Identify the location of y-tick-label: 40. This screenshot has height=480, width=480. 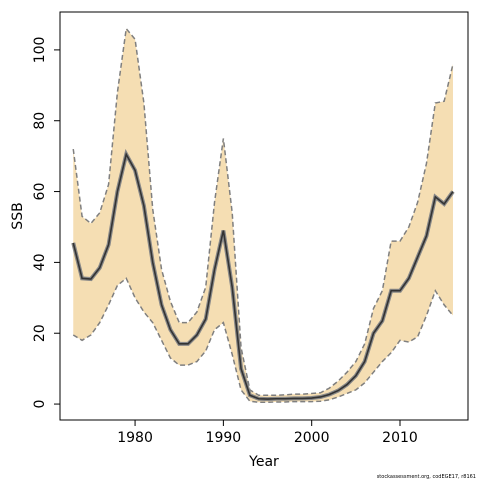
(40, 262).